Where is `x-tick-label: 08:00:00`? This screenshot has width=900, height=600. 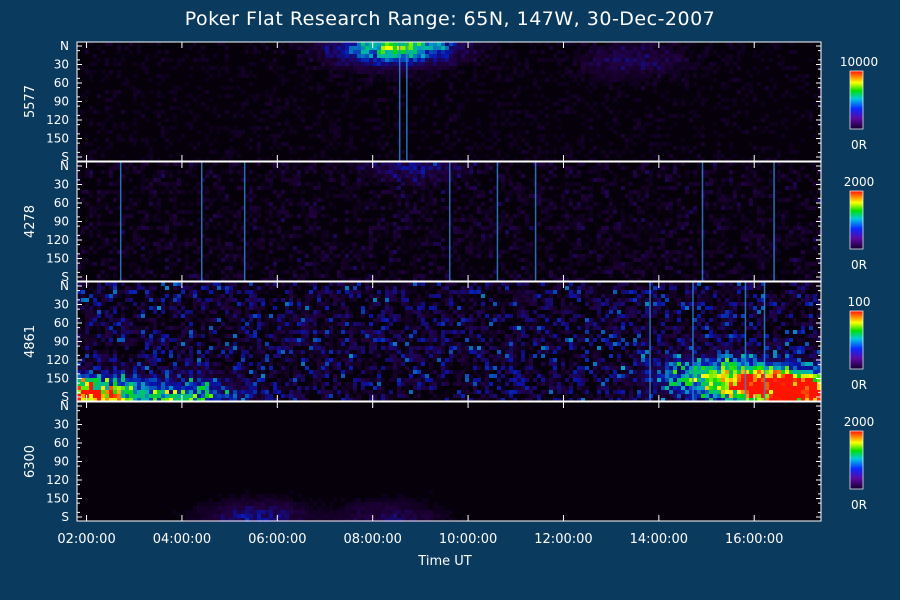
x-tick-label: 08:00:00 is located at coordinates (372, 539).